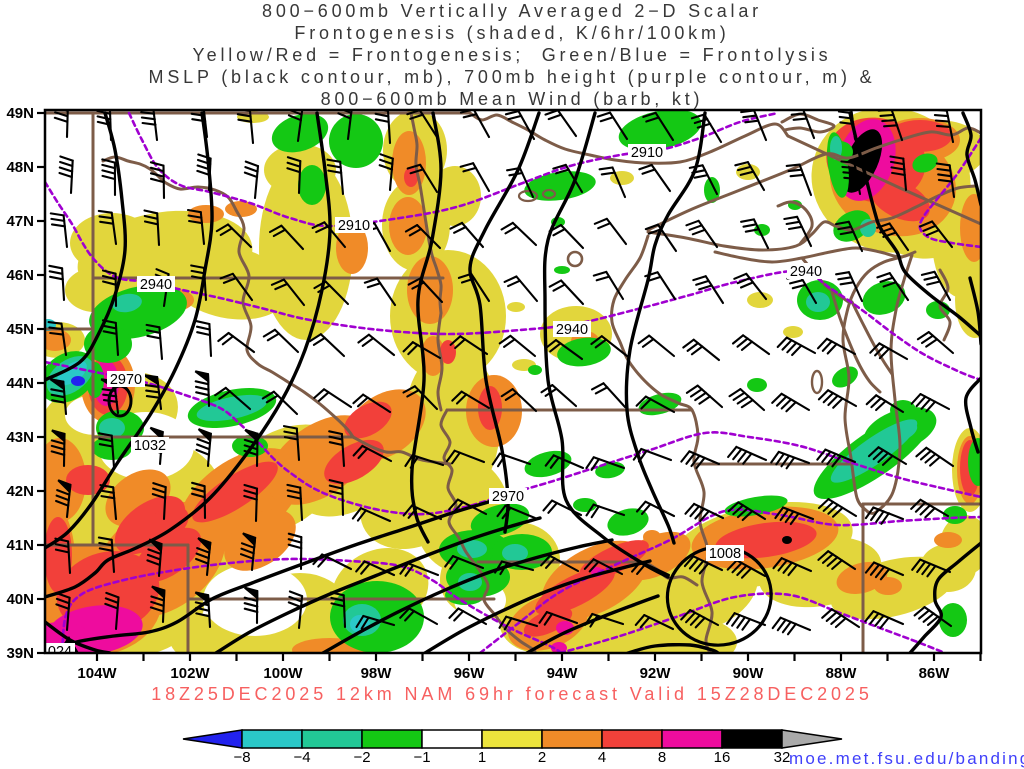  Describe the element at coordinates (542, 757) in the screenshot. I see `svg-text: 2` at that location.